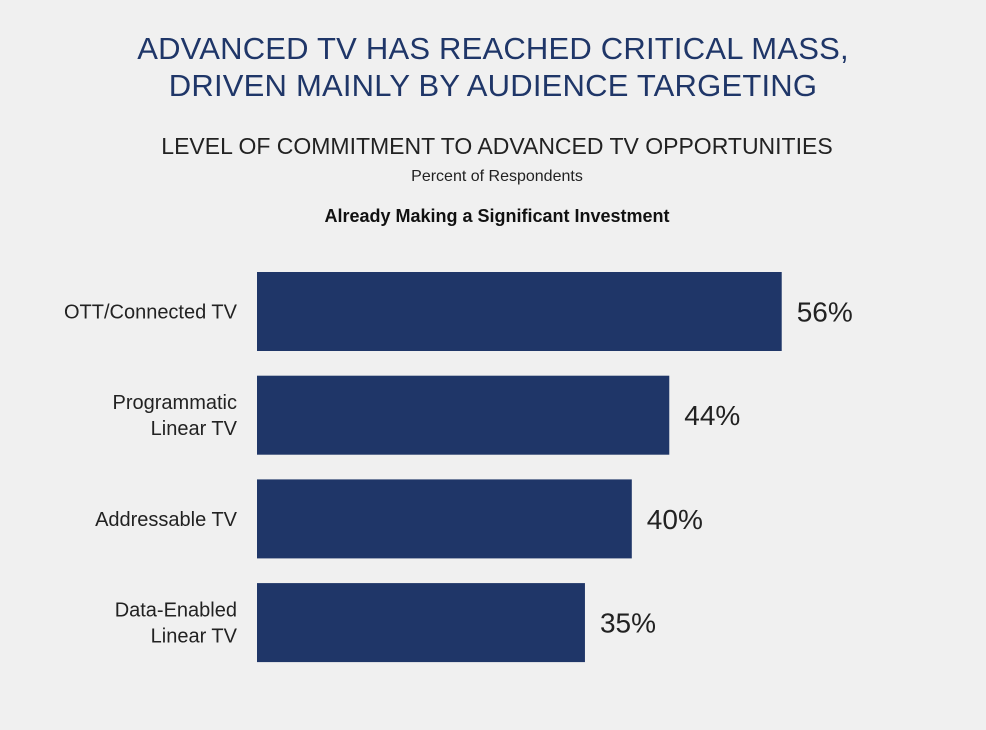 This screenshot has width=986, height=730. What do you see at coordinates (493, 85) in the screenshot?
I see `chart-title-line-2: DRIVEN MAINLY BY AUDIENCE TARGETING` at bounding box center [493, 85].